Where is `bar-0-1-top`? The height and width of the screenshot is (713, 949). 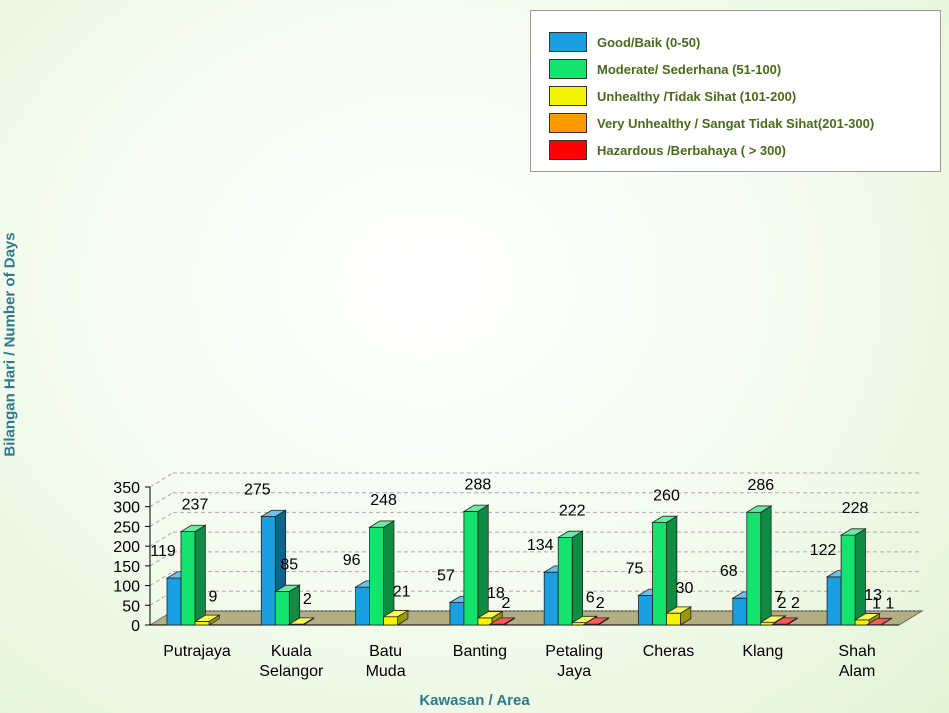
bar-0-1-top is located at coordinates (273, 513).